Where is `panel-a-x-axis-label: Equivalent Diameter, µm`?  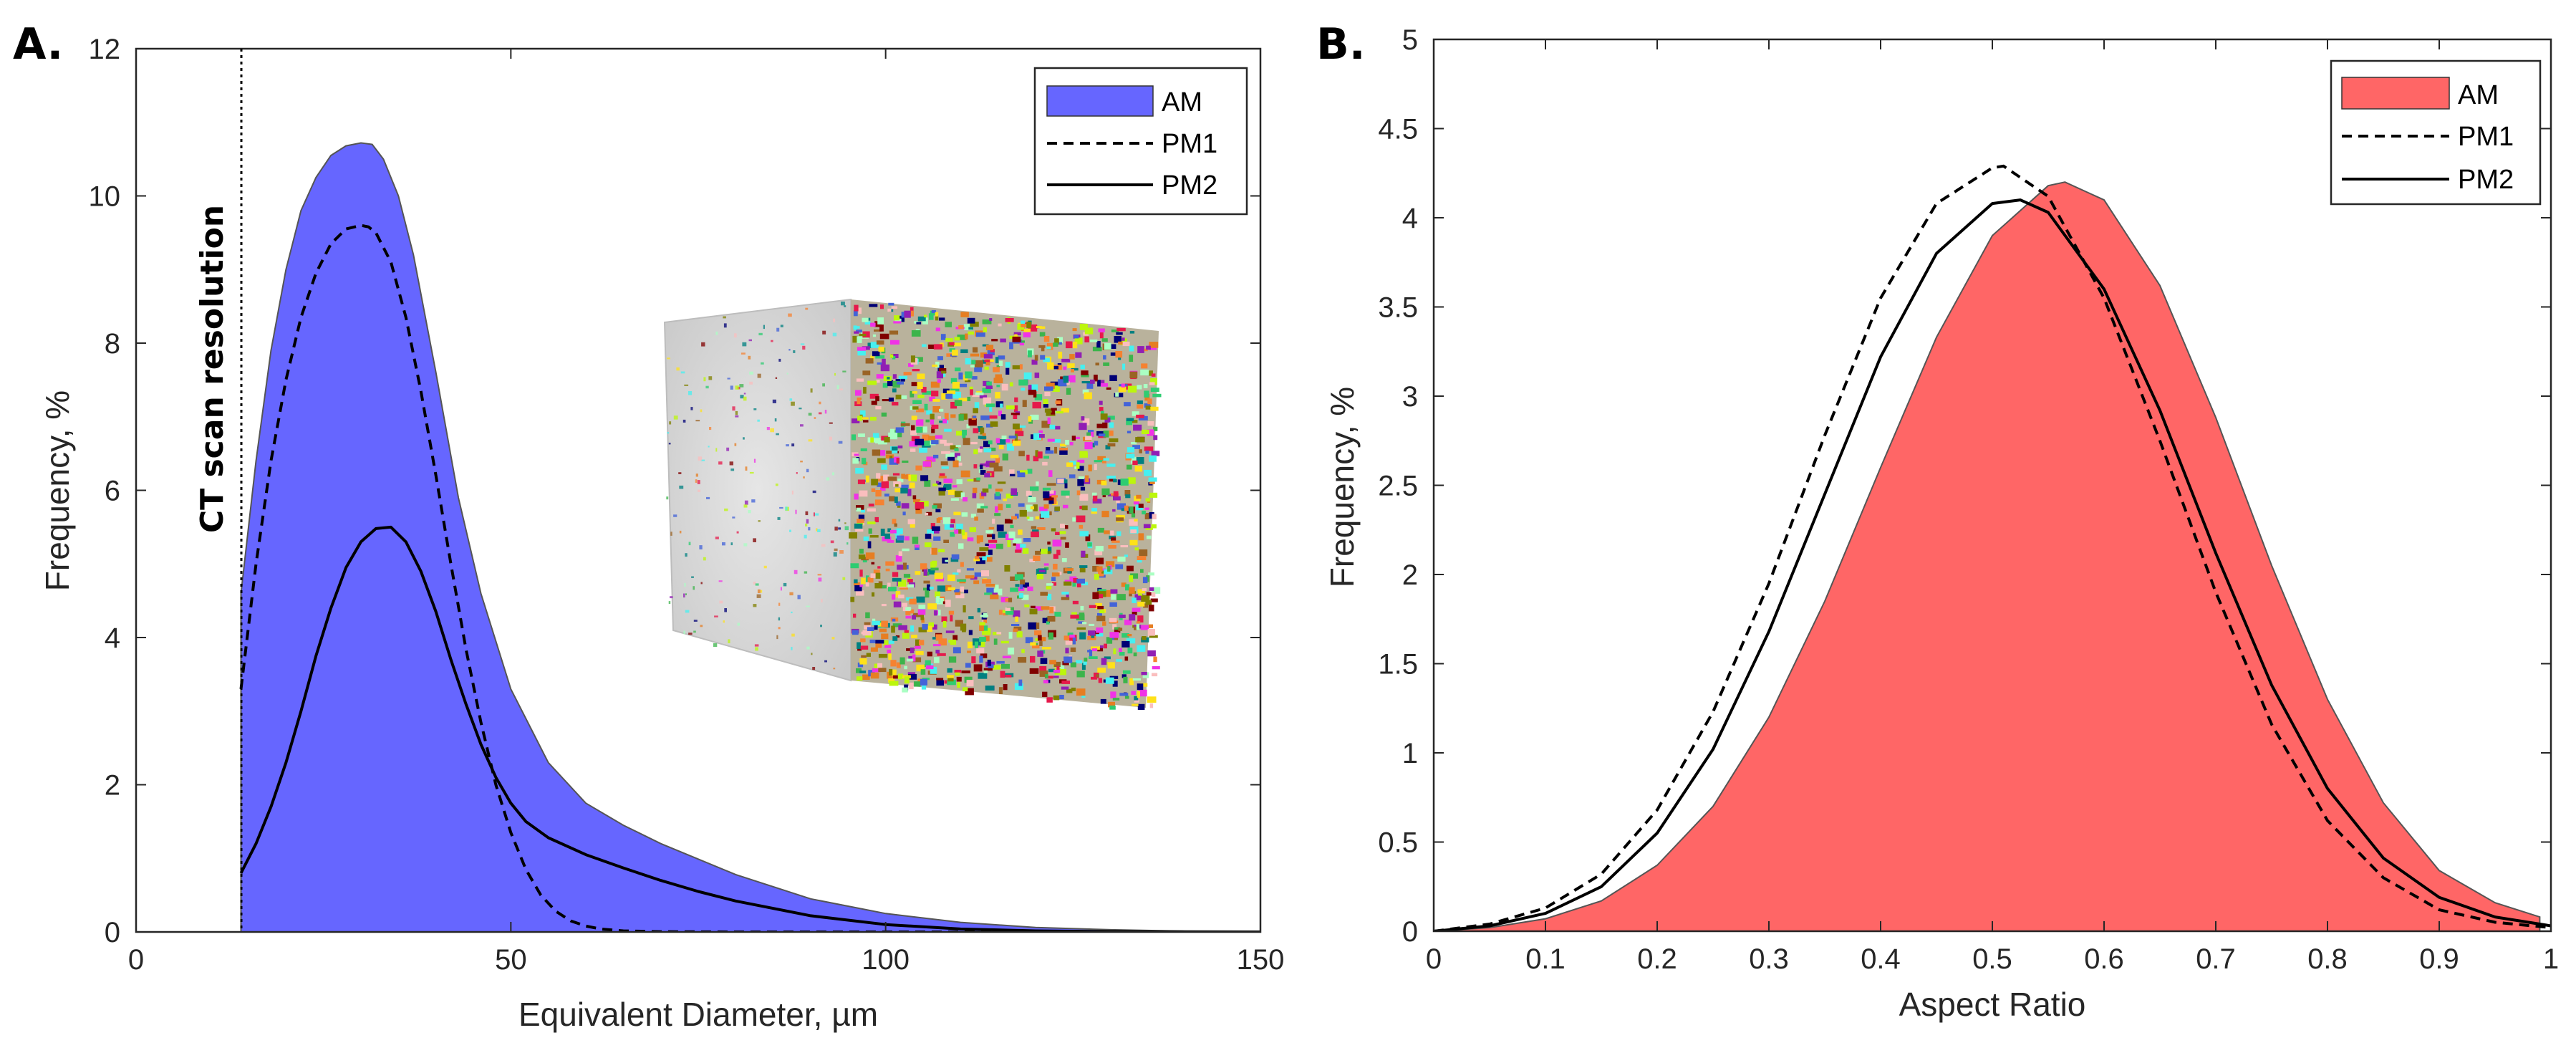 panel-a-x-axis-label: Equivalent Diameter, µm is located at coordinates (698, 1014).